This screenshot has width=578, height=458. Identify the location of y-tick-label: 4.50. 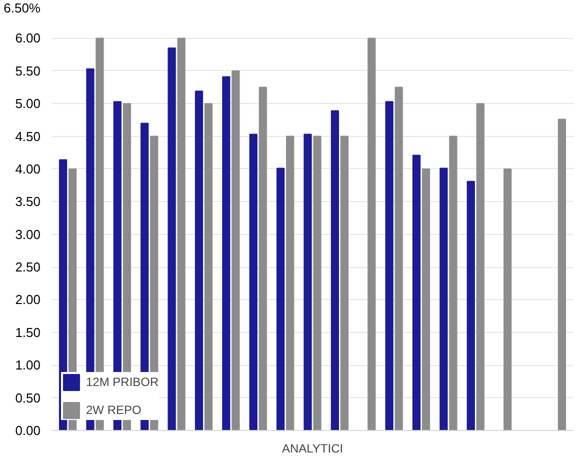
(28, 136).